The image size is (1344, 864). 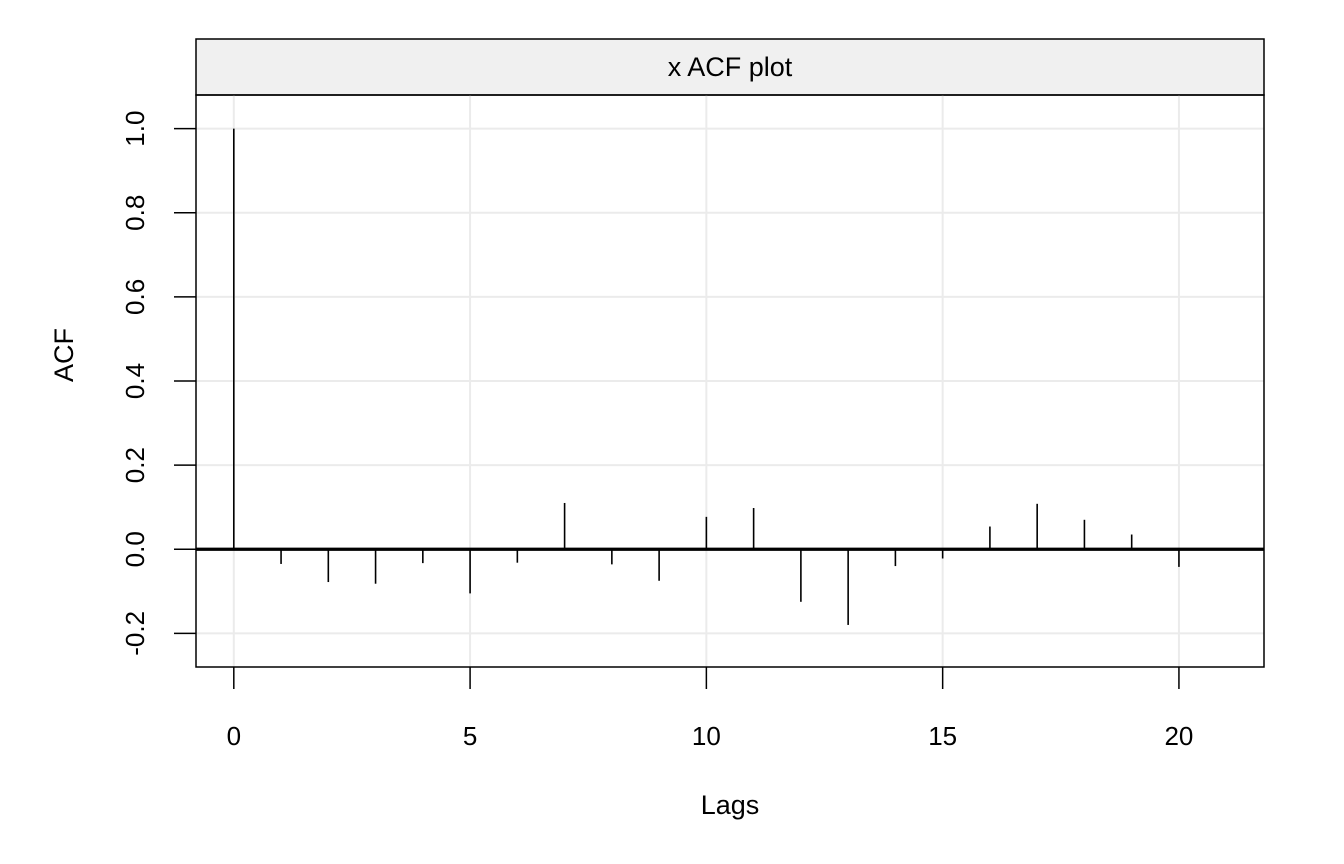 What do you see at coordinates (135, 213) in the screenshot?
I see `y-tick-label: 0.8` at bounding box center [135, 213].